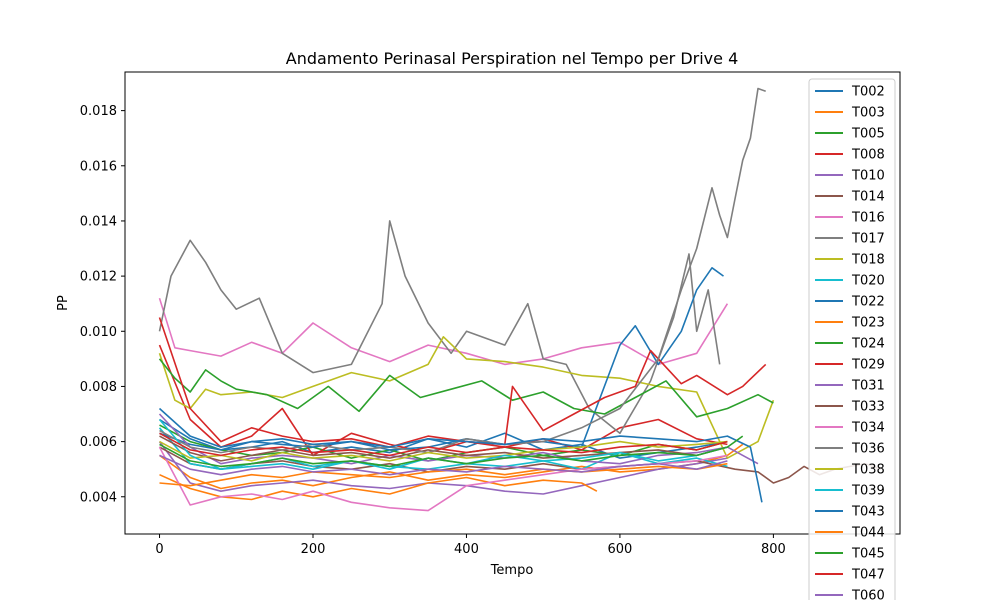 The image size is (1000, 604). I want to click on legend-label-t045: T045, so click(868, 554).